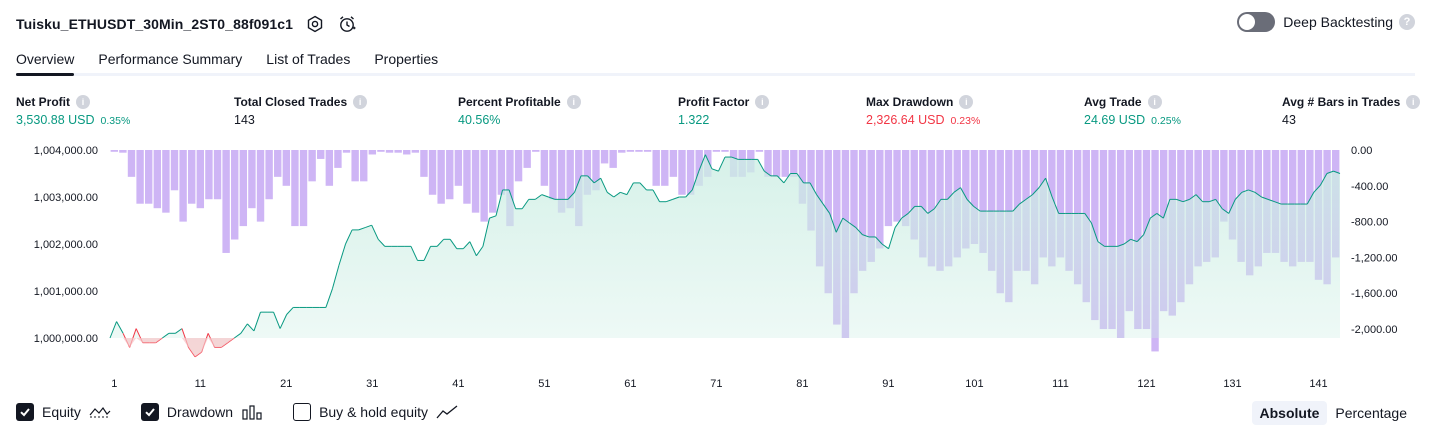 The height and width of the screenshot is (438, 1431). What do you see at coordinates (447, 412) in the screenshot?
I see `buy-hold-line-icon` at bounding box center [447, 412].